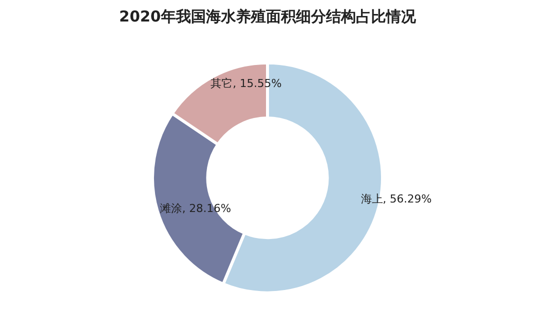 This screenshot has height=335, width=534. What do you see at coordinates (407, 199) in the screenshot?
I see `data-label: , 56.29%` at bounding box center [407, 199].